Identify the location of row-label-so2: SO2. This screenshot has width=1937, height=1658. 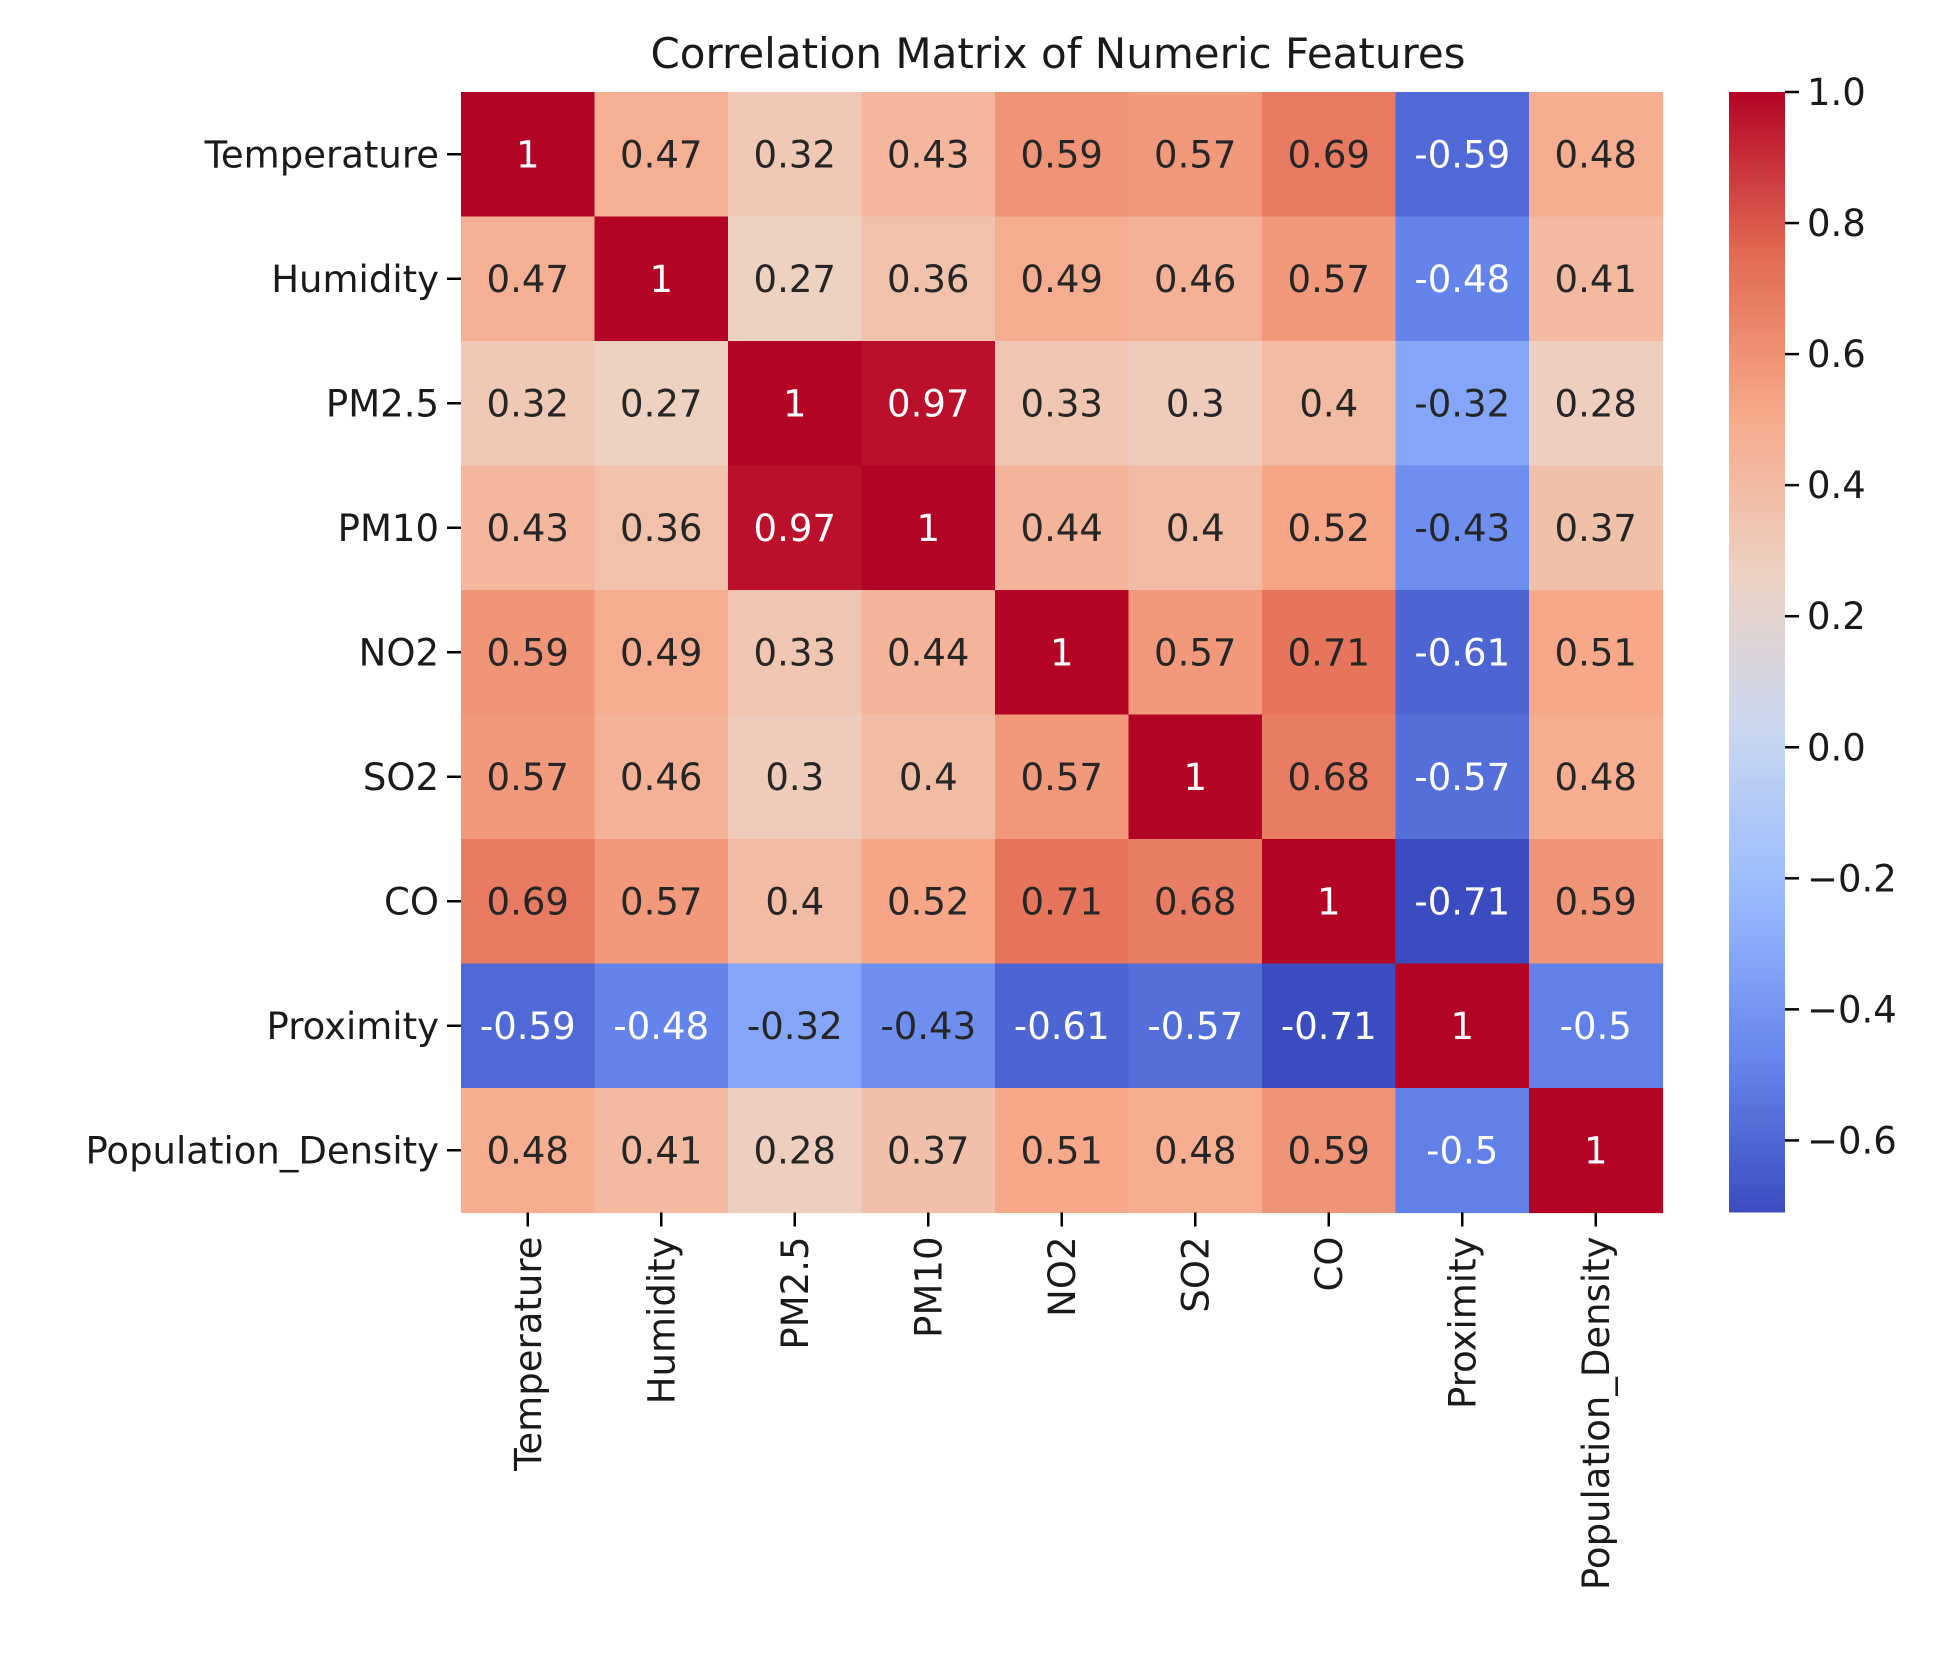
(401, 777).